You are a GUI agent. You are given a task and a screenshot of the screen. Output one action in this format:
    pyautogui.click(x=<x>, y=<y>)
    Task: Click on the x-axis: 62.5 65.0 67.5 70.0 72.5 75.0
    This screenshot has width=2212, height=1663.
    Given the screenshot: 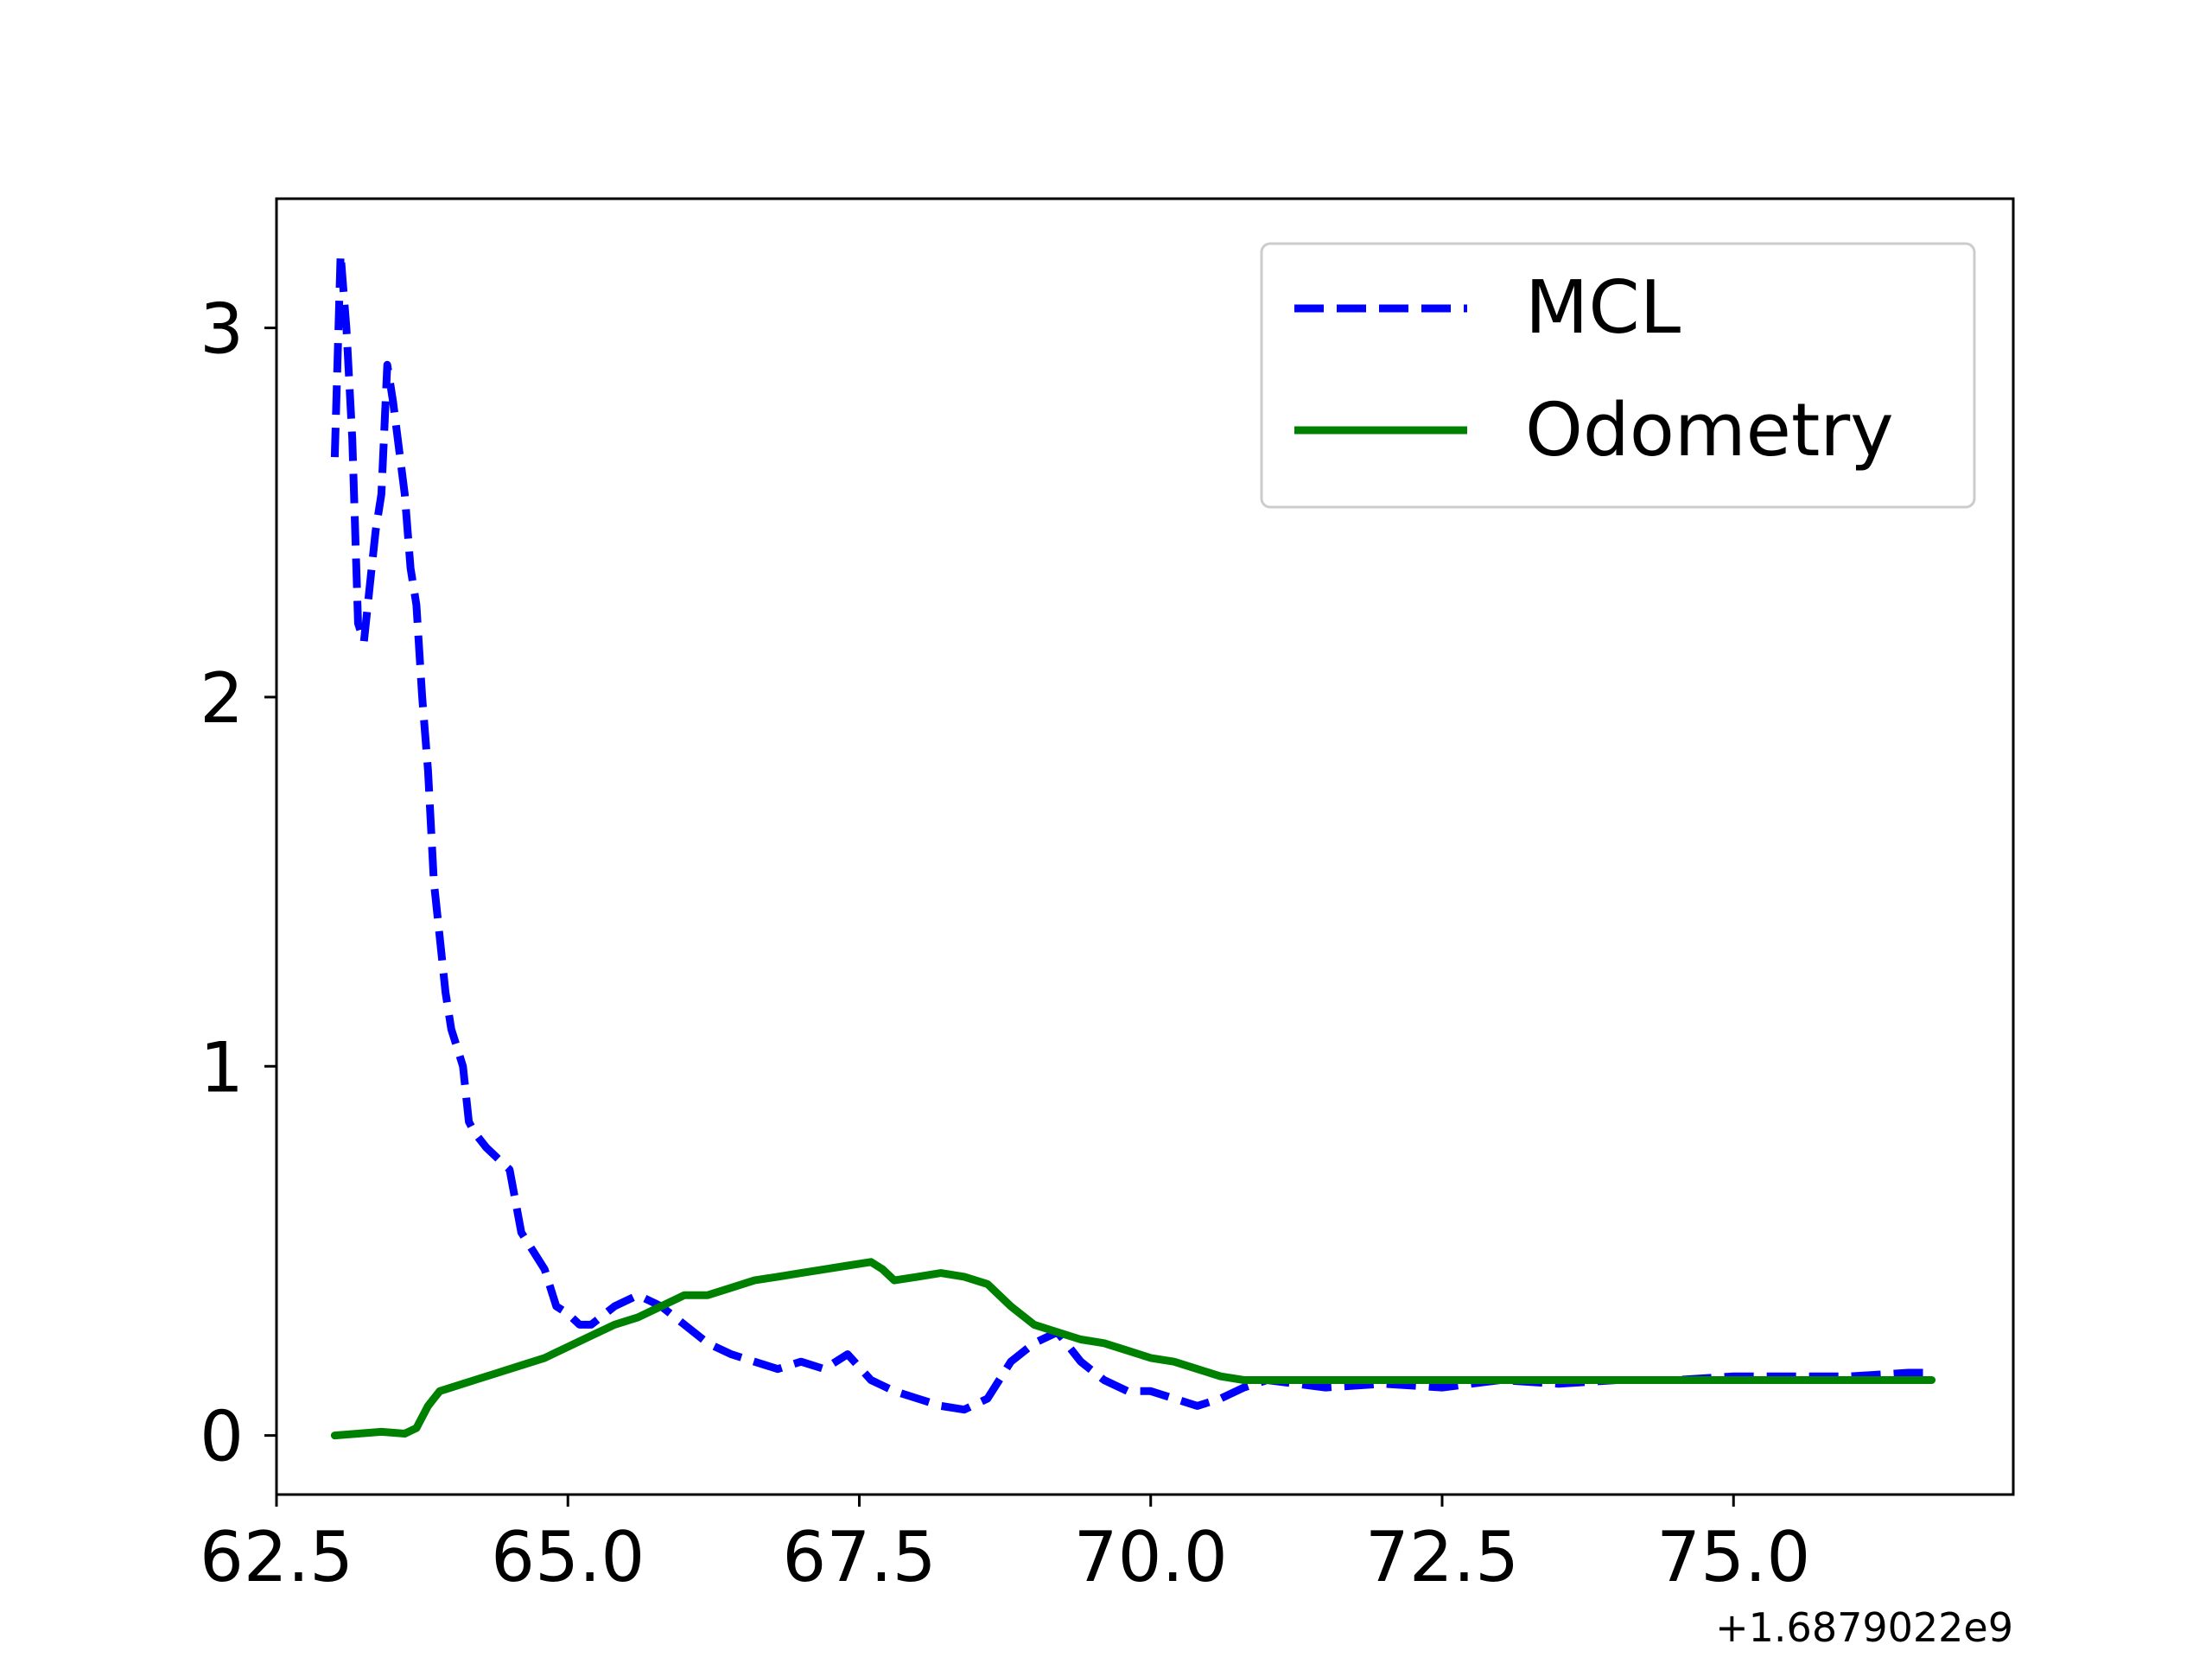 What is the action you would take?
    pyautogui.click(x=1005, y=1546)
    